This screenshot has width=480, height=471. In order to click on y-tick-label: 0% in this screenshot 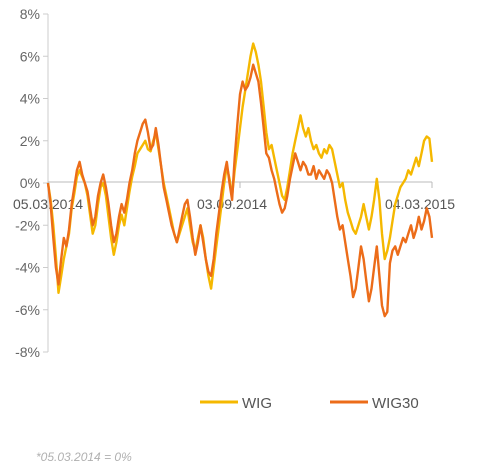, I will do `click(30, 183)`.